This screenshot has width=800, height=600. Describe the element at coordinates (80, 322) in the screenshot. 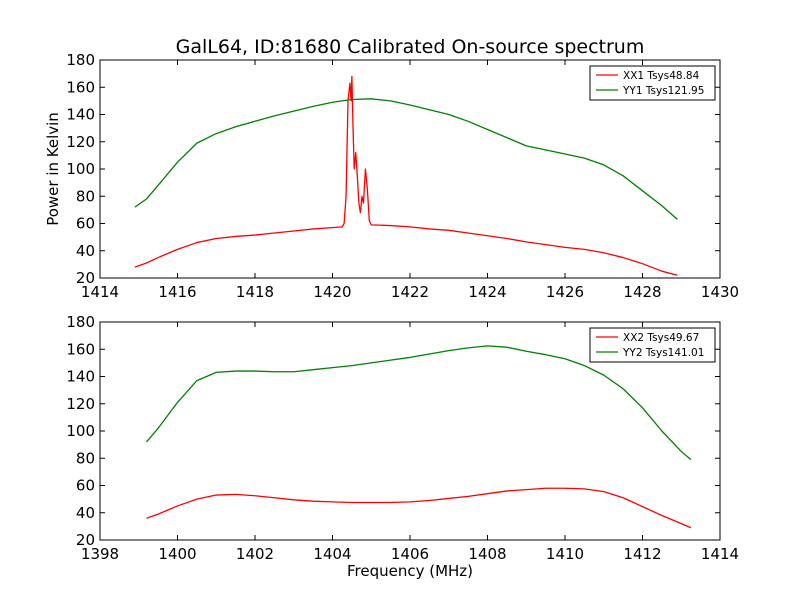

I see `y-tick-label-2-8: 180` at that location.